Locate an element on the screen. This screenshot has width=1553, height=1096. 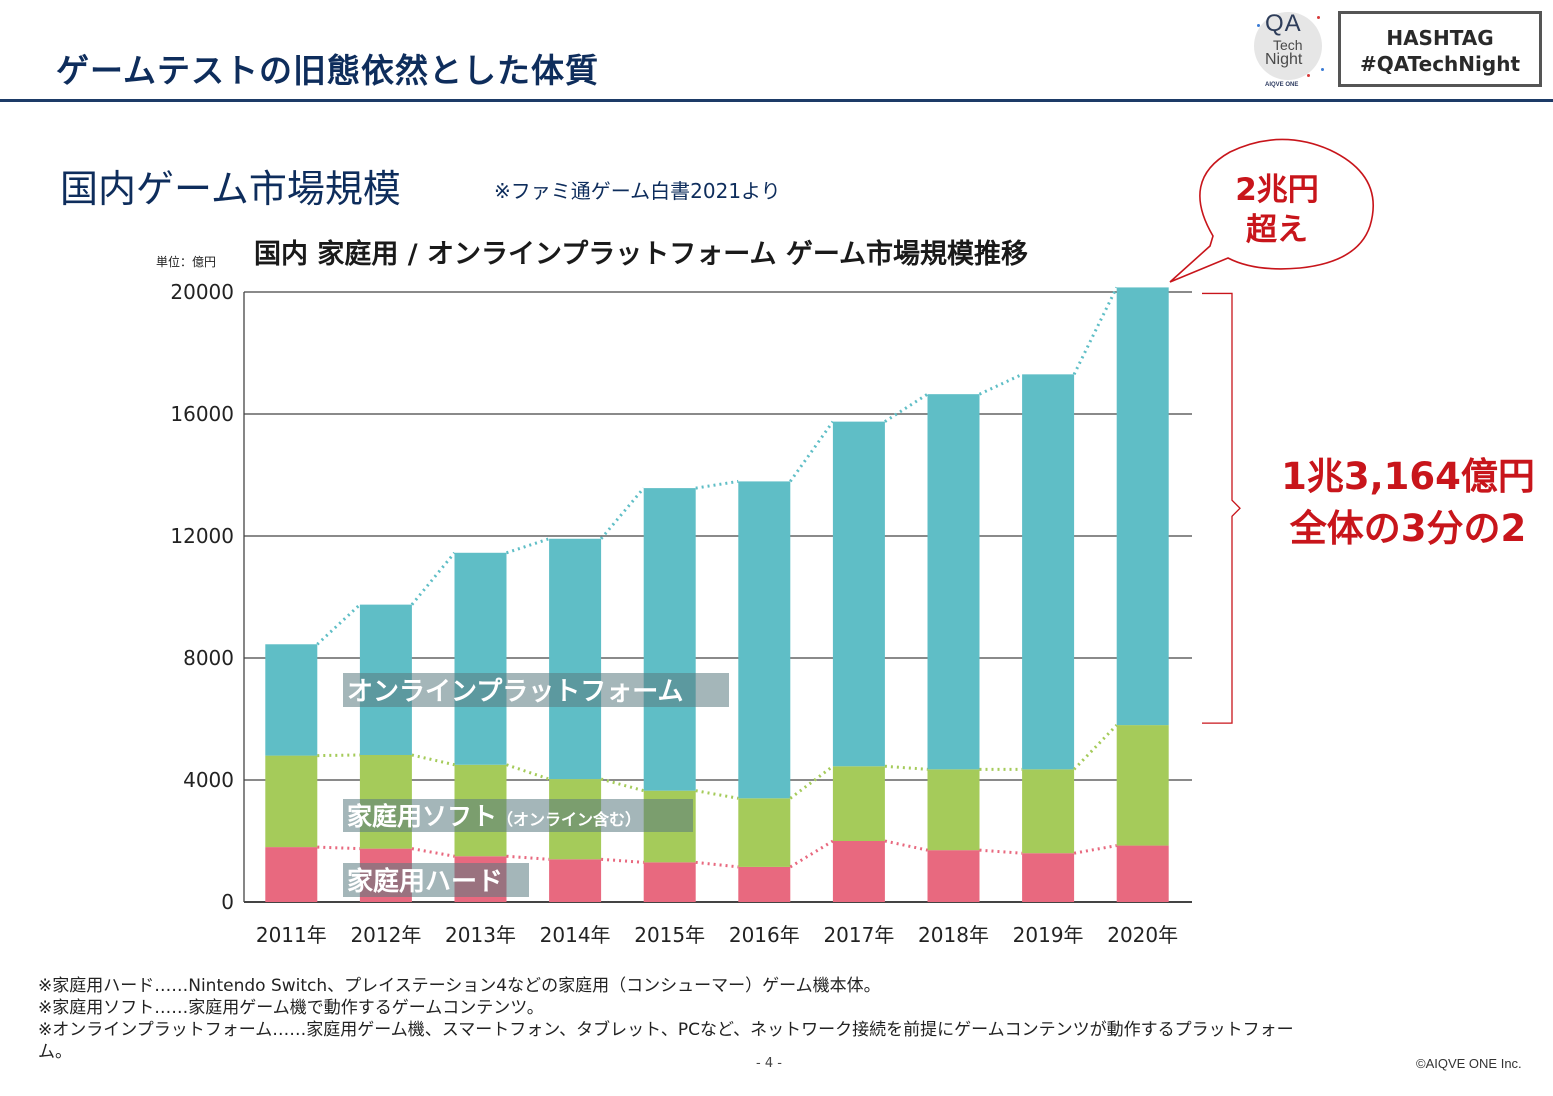
x-tick-label: 2013年 is located at coordinates (480, 935).